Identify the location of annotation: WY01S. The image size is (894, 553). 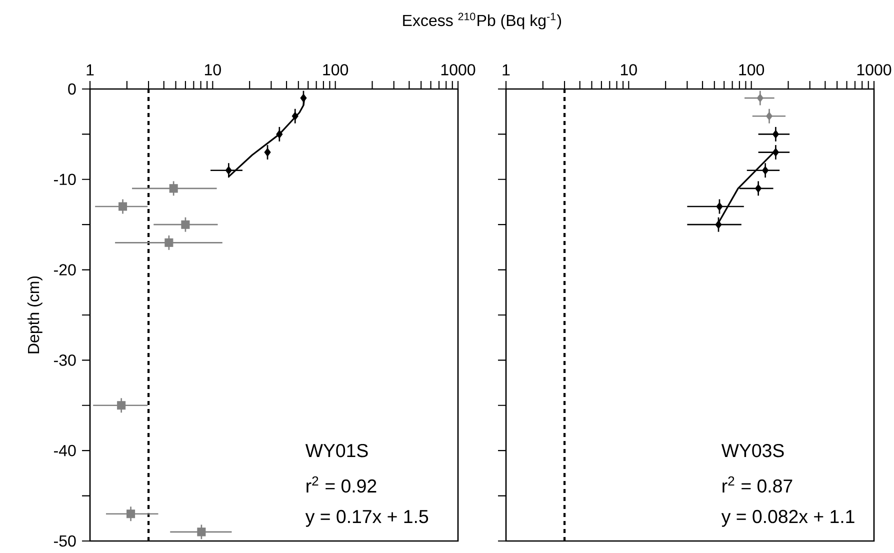
(336, 451).